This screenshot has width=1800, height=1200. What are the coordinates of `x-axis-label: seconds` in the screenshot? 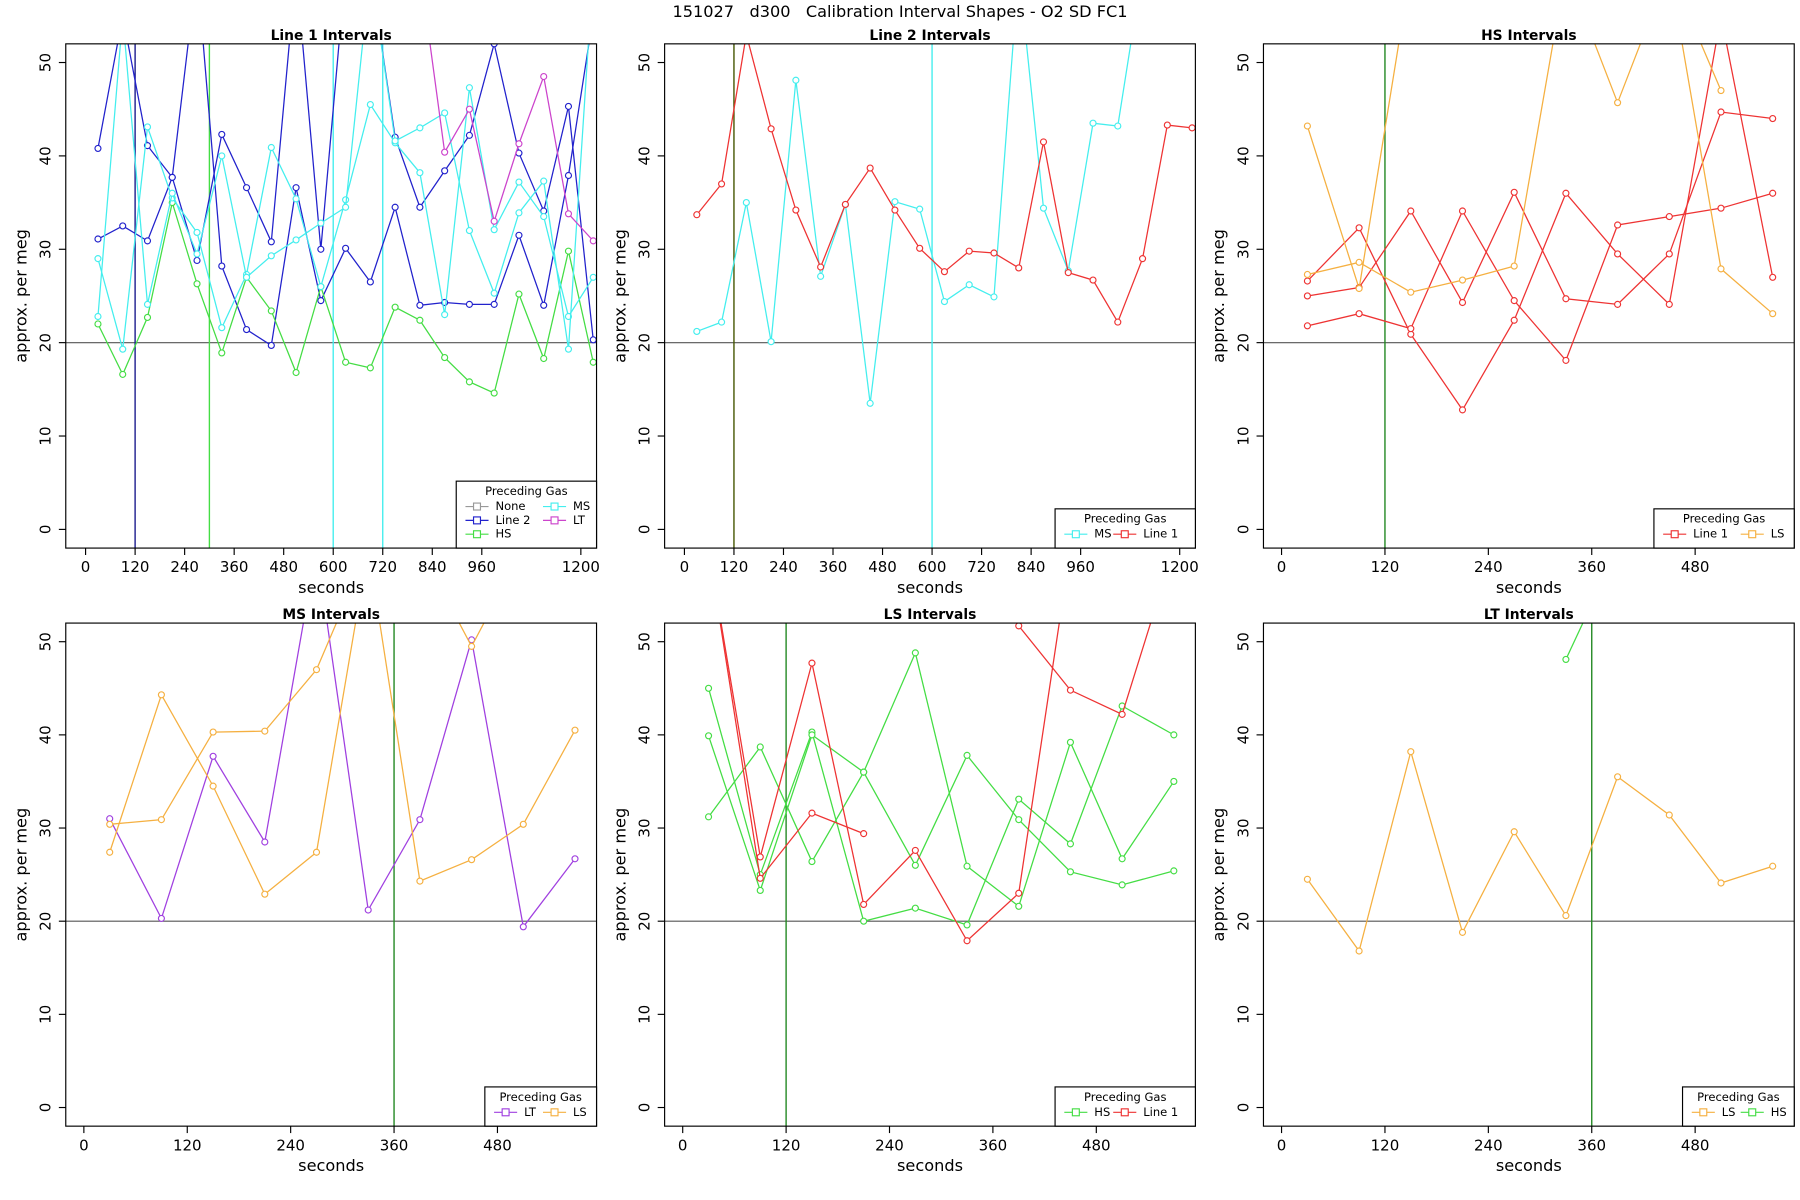 It's located at (331, 587).